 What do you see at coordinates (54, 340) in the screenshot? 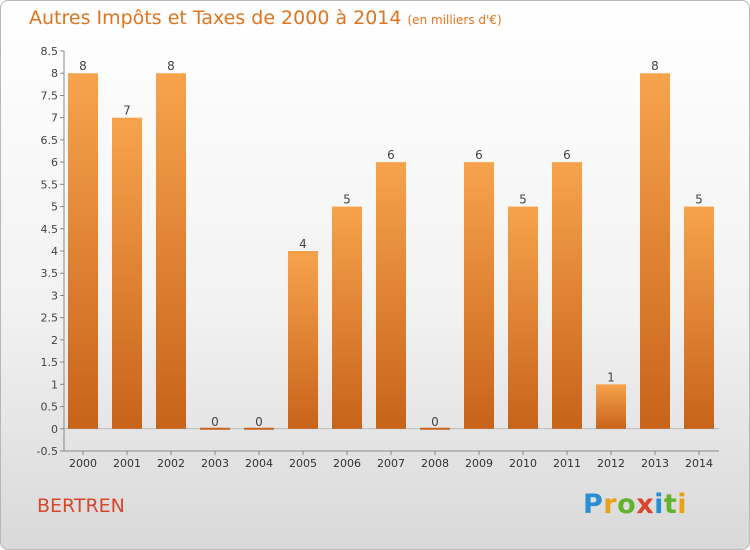
I see `y-tick-label: 2` at bounding box center [54, 340].